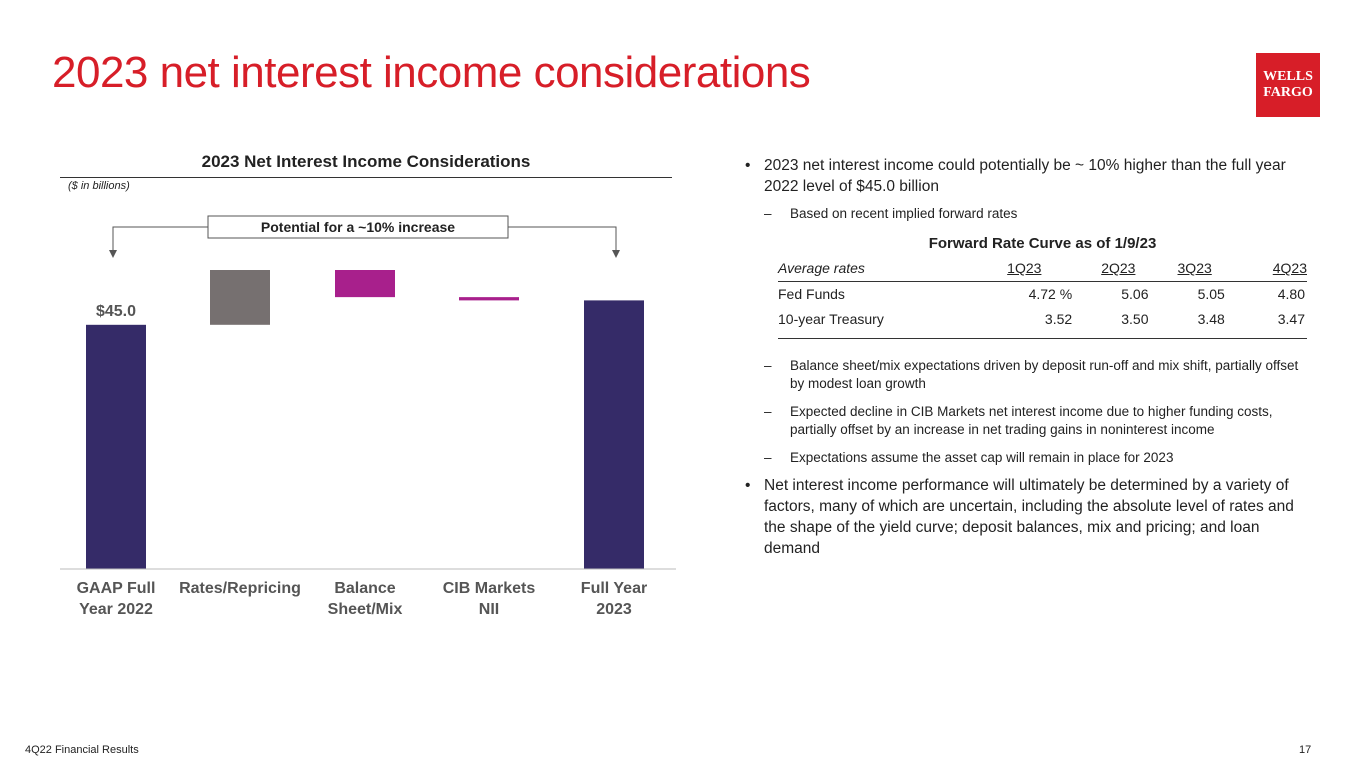 The height and width of the screenshot is (768, 1365). Describe the element at coordinates (366, 161) in the screenshot. I see `chart-title: 2023 Net Interest Income Considerations` at that location.